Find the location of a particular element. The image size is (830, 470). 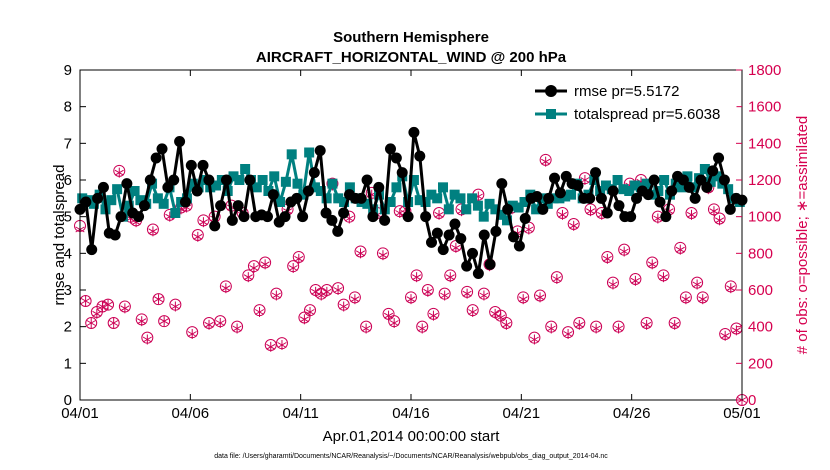

legend-box is located at coordinates (631, 103).